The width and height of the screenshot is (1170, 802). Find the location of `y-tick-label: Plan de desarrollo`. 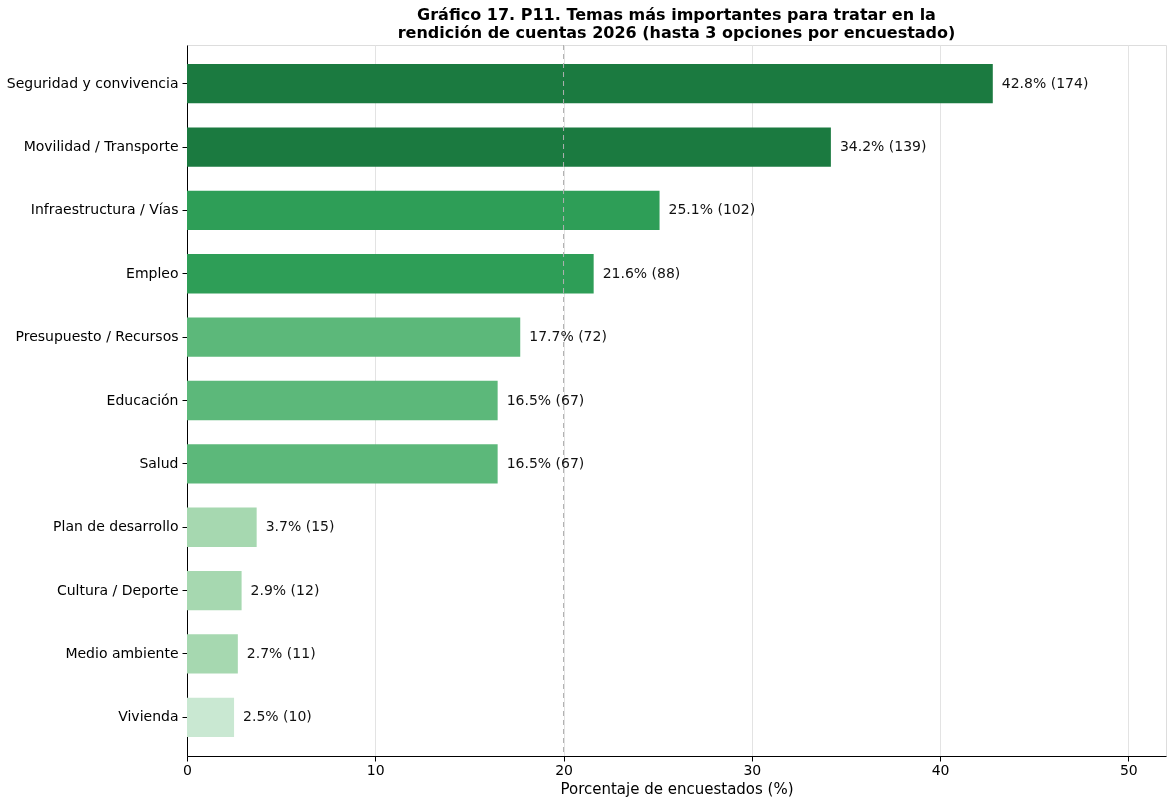

y-tick-label: Plan de desarrollo is located at coordinates (116, 526).